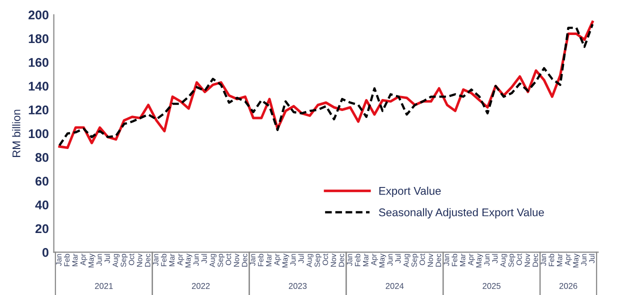 Image resolution: width=633 pixels, height=295 pixels. I want to click on text: 2021, so click(104, 285).